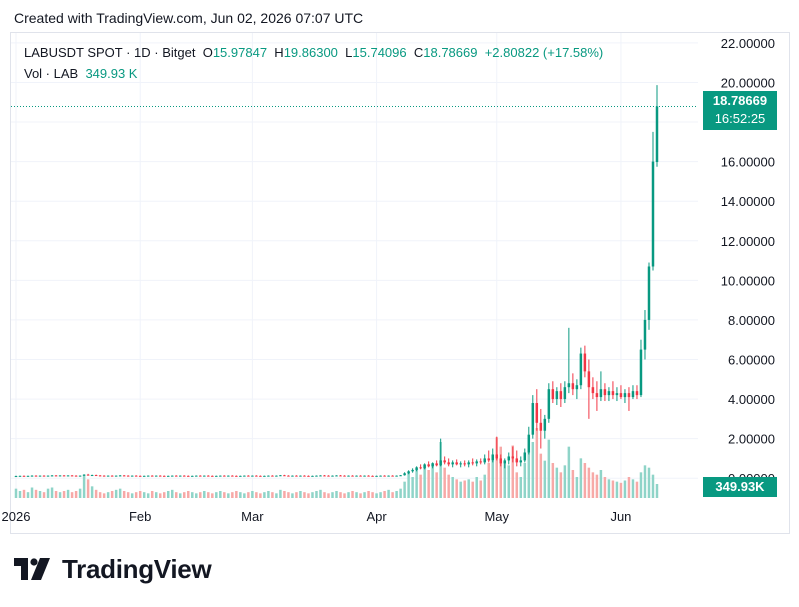 This screenshot has width=799, height=607. What do you see at coordinates (240, 52) in the screenshot?
I see `open-value: 15.97847` at bounding box center [240, 52].